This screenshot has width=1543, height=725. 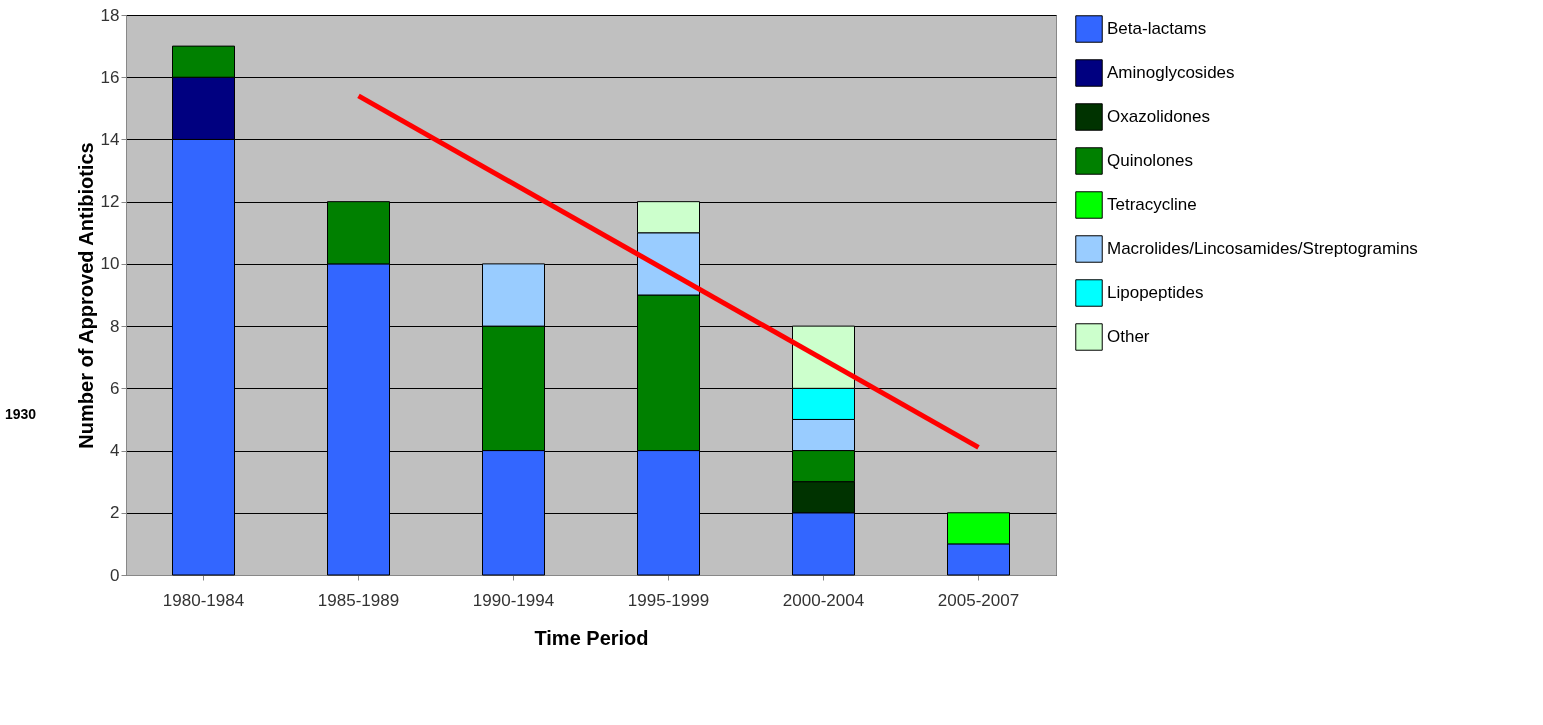 What do you see at coordinates (668, 600) in the screenshot?
I see `x-tick-label: 1995-1999` at bounding box center [668, 600].